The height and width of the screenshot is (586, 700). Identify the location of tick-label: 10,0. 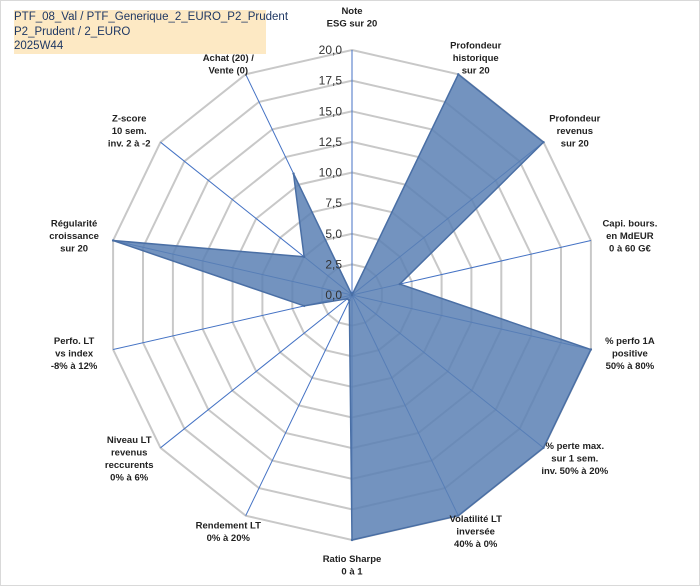
(331, 173).